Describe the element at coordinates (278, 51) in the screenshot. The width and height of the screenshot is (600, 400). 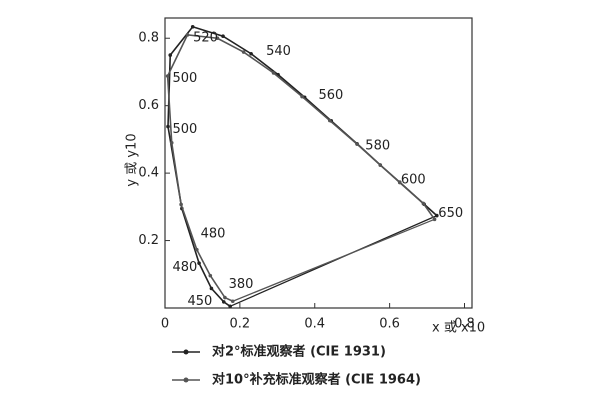
I see `wavelength-label: 540` at that location.